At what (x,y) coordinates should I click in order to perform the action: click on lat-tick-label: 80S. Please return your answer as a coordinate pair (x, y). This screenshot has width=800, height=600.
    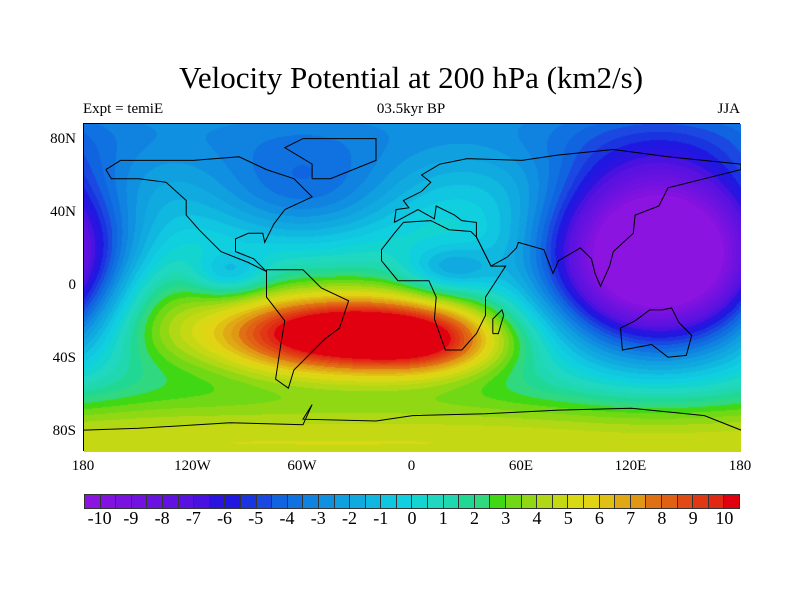
    Looking at the image, I should click on (64, 430).